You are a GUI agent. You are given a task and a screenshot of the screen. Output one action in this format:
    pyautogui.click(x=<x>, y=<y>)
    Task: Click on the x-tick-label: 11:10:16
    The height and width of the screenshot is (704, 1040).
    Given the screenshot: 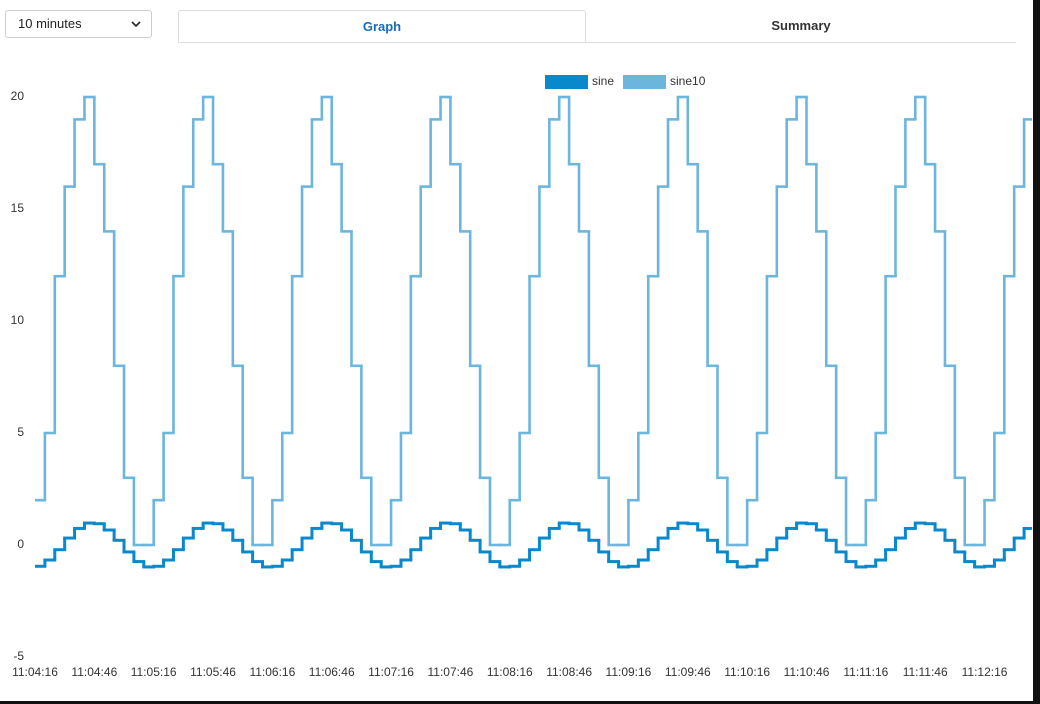 What is the action you would take?
    pyautogui.click(x=747, y=672)
    